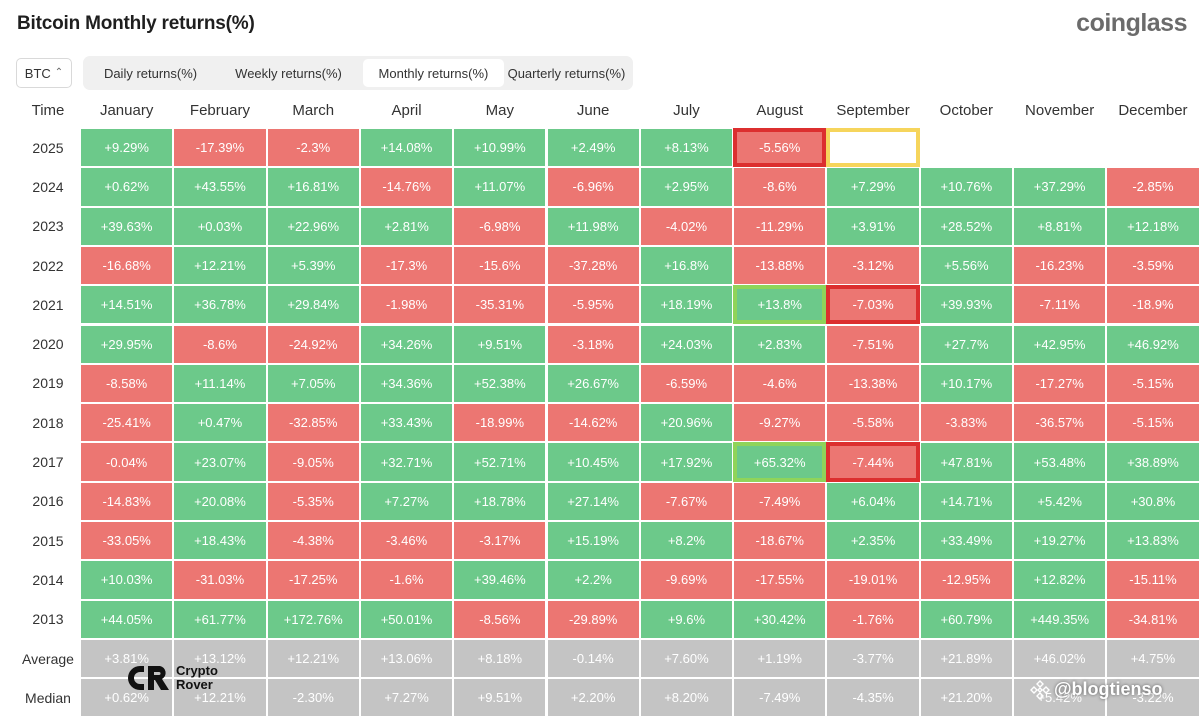 The width and height of the screenshot is (1200, 717). I want to click on coin-selector: BTC ⌃, so click(44, 73).